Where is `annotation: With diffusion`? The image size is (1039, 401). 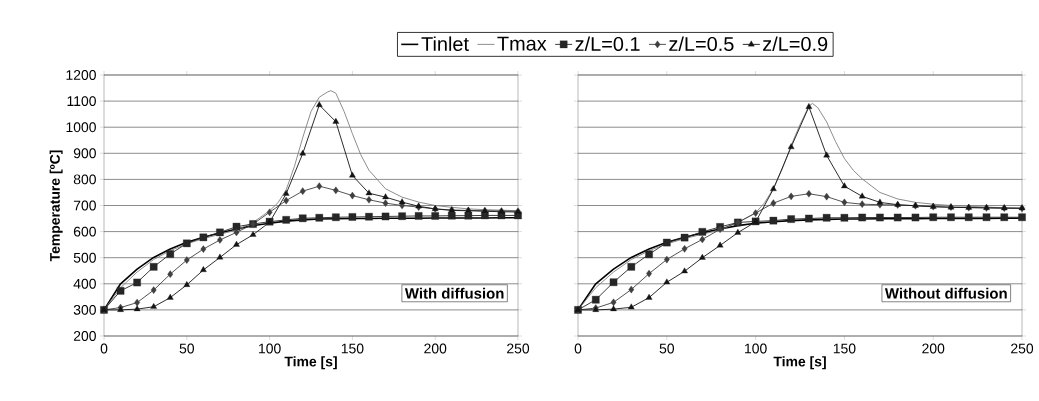
annotation: With diffusion is located at coordinates (454, 293).